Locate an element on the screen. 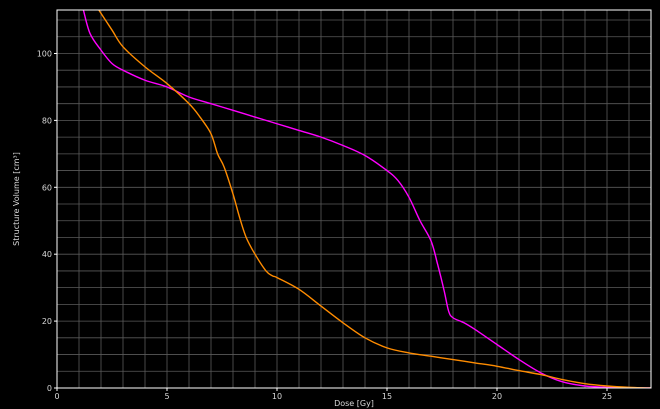 The height and width of the screenshot is (409, 660). y-tick-label: 20 is located at coordinates (47, 321).